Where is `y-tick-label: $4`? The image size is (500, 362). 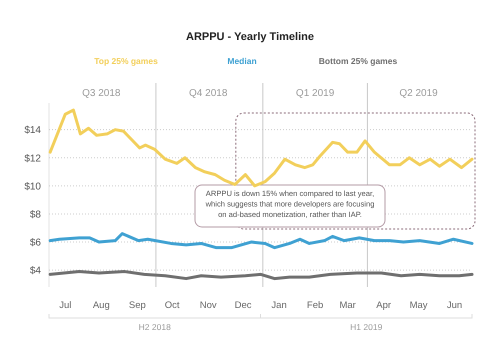 y-tick-label: $4 is located at coordinates (36, 271).